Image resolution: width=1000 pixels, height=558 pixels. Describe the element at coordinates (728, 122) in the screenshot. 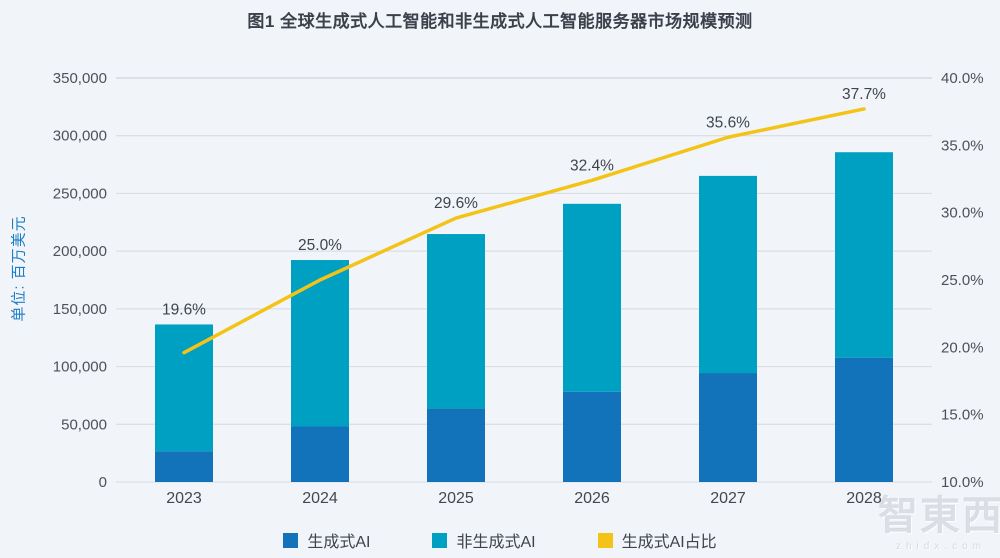

I see `share-point-label: 35.6%` at that location.